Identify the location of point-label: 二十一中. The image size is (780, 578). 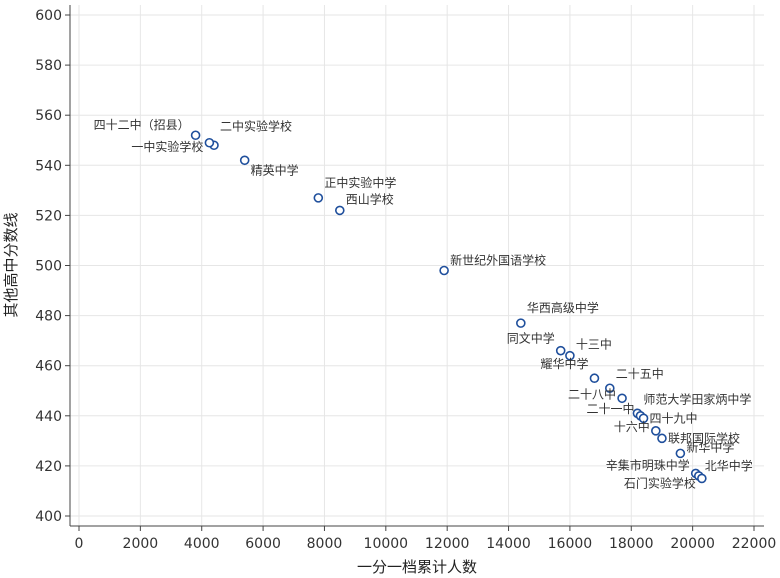
(610, 408).